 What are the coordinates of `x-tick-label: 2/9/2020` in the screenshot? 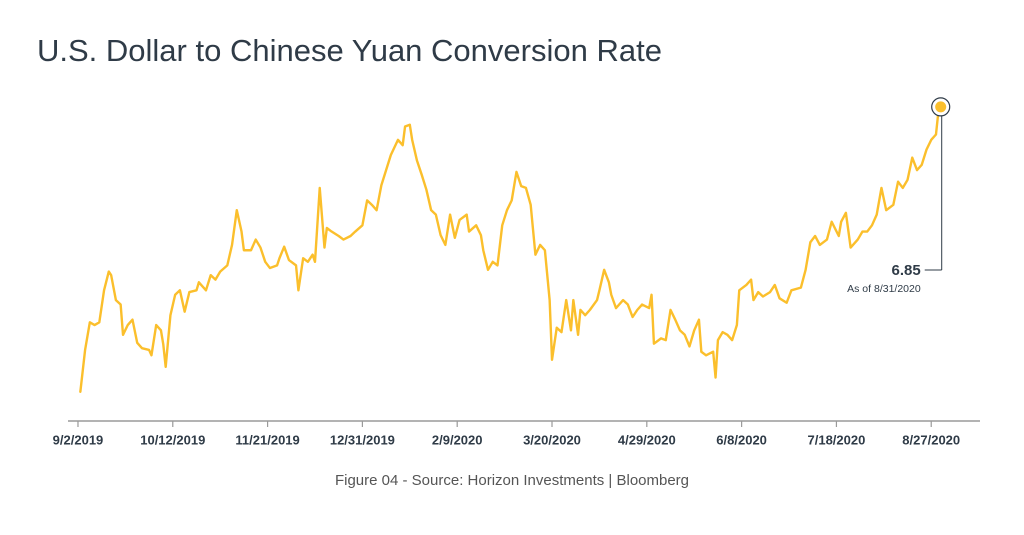 It's located at (457, 439).